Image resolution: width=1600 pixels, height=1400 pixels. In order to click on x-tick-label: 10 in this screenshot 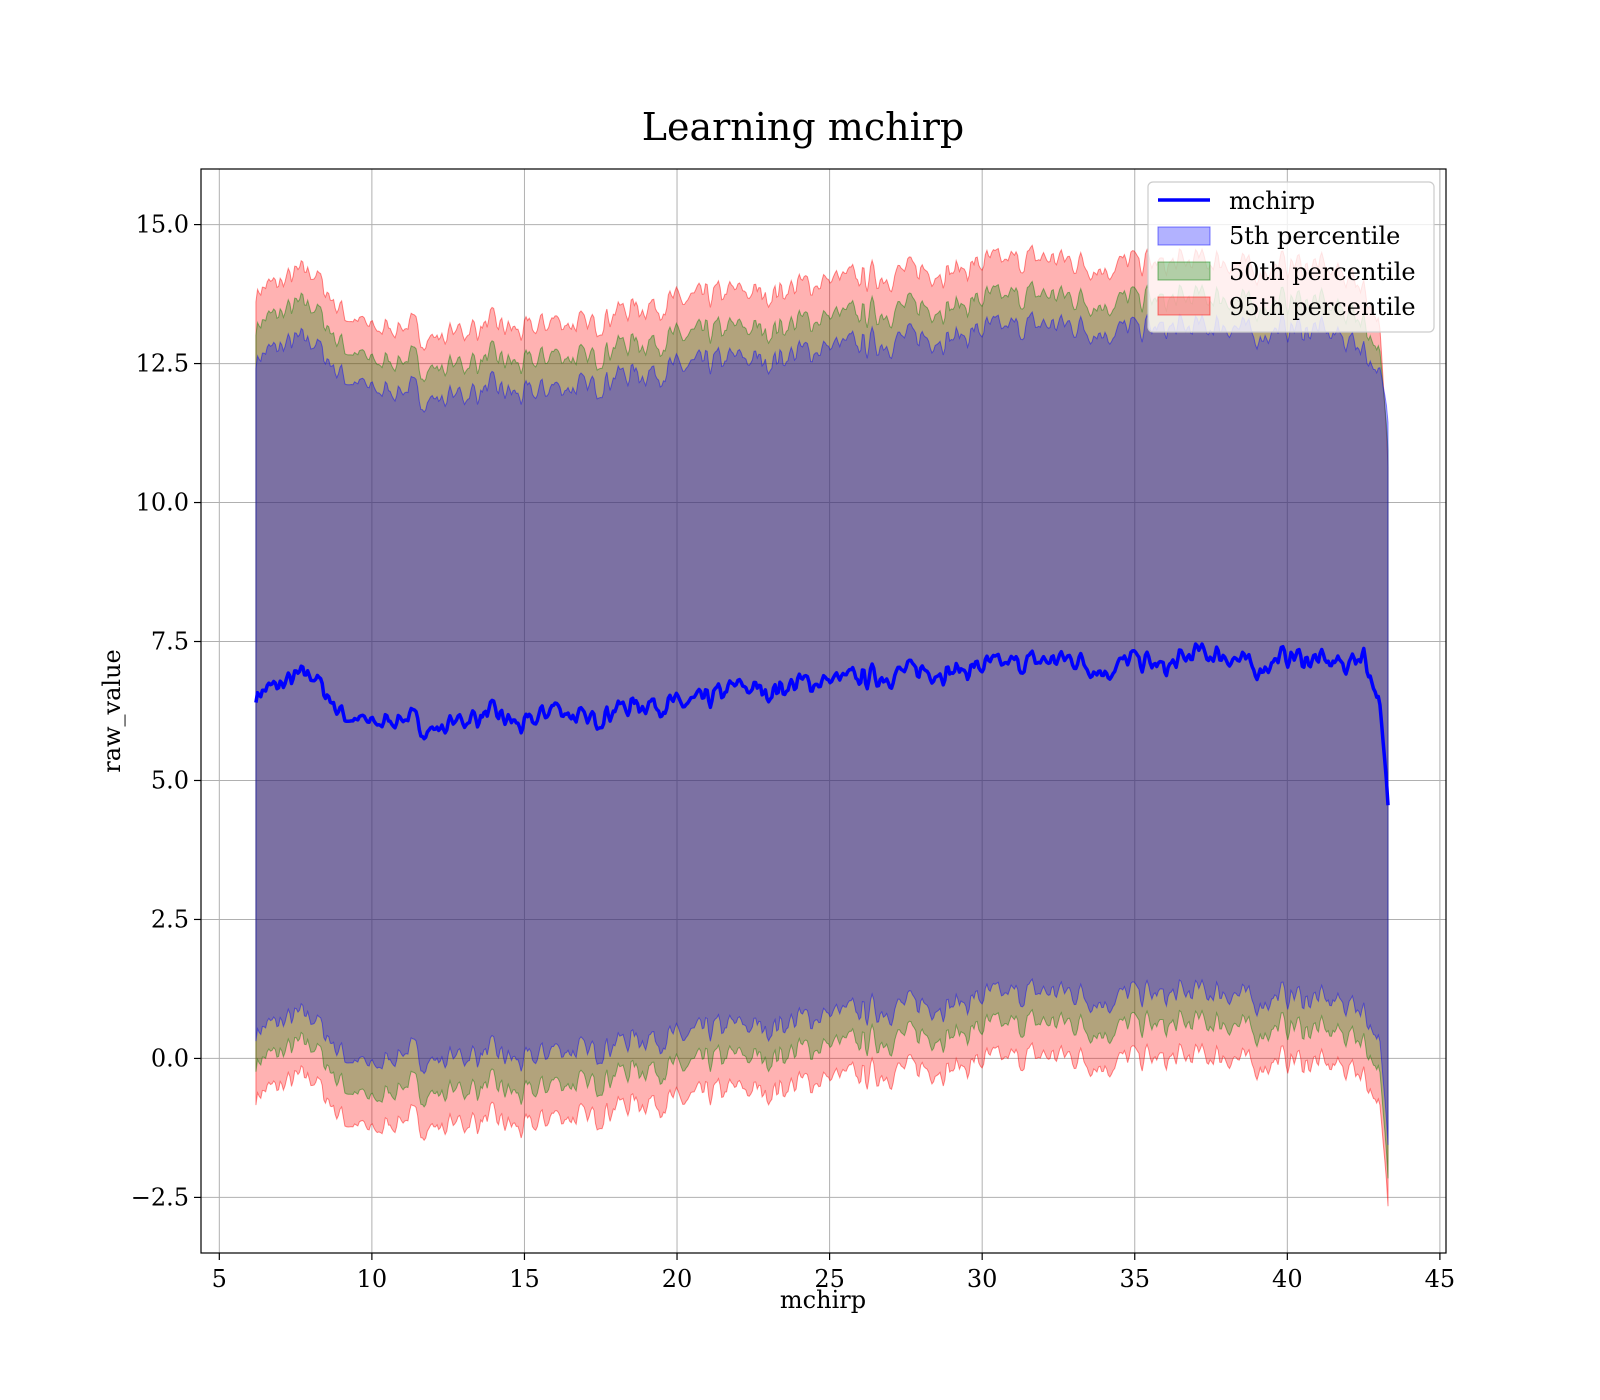, I will do `click(372, 1279)`.